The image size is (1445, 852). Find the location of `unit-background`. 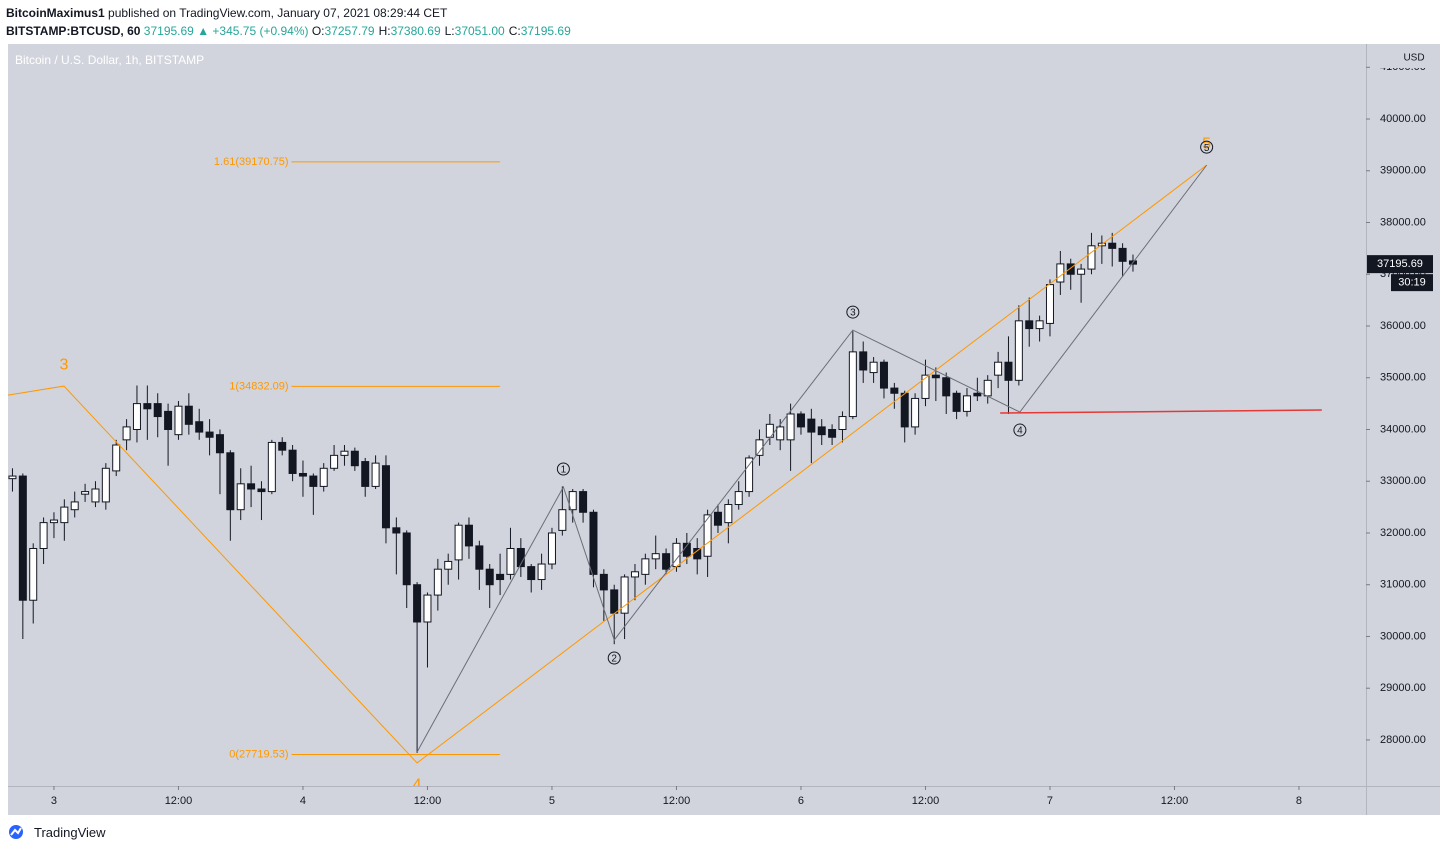

unit-background is located at coordinates (1403, 58).